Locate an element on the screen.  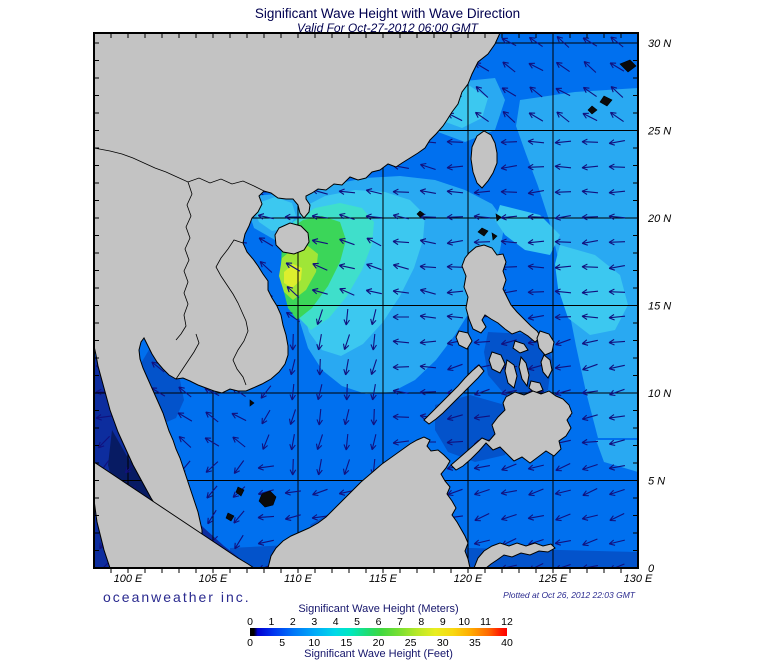
lon-axis-label: 105 E is located at coordinates (213, 579).